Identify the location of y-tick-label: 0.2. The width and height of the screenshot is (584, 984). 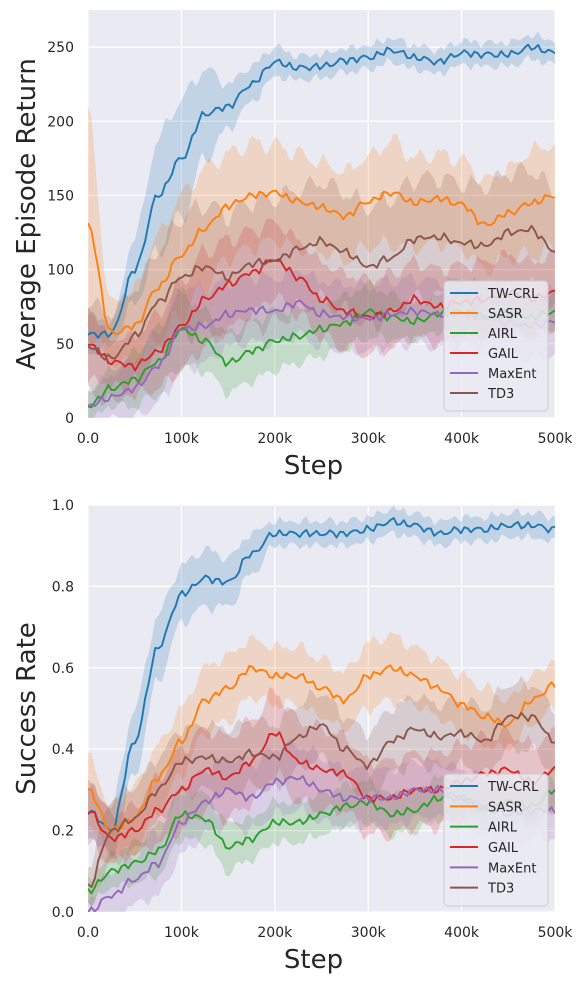
(63, 832).